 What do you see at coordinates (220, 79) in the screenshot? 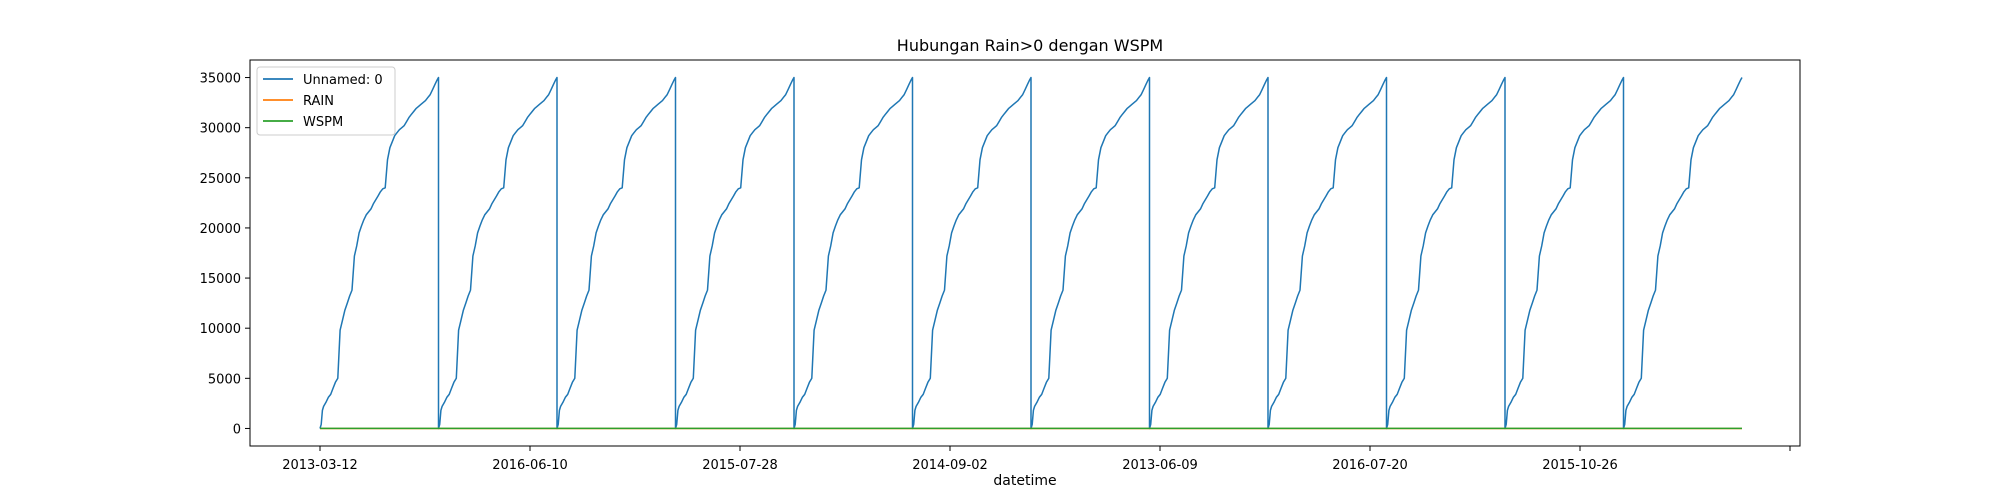
I see `y-tick-label: 35000` at bounding box center [220, 79].